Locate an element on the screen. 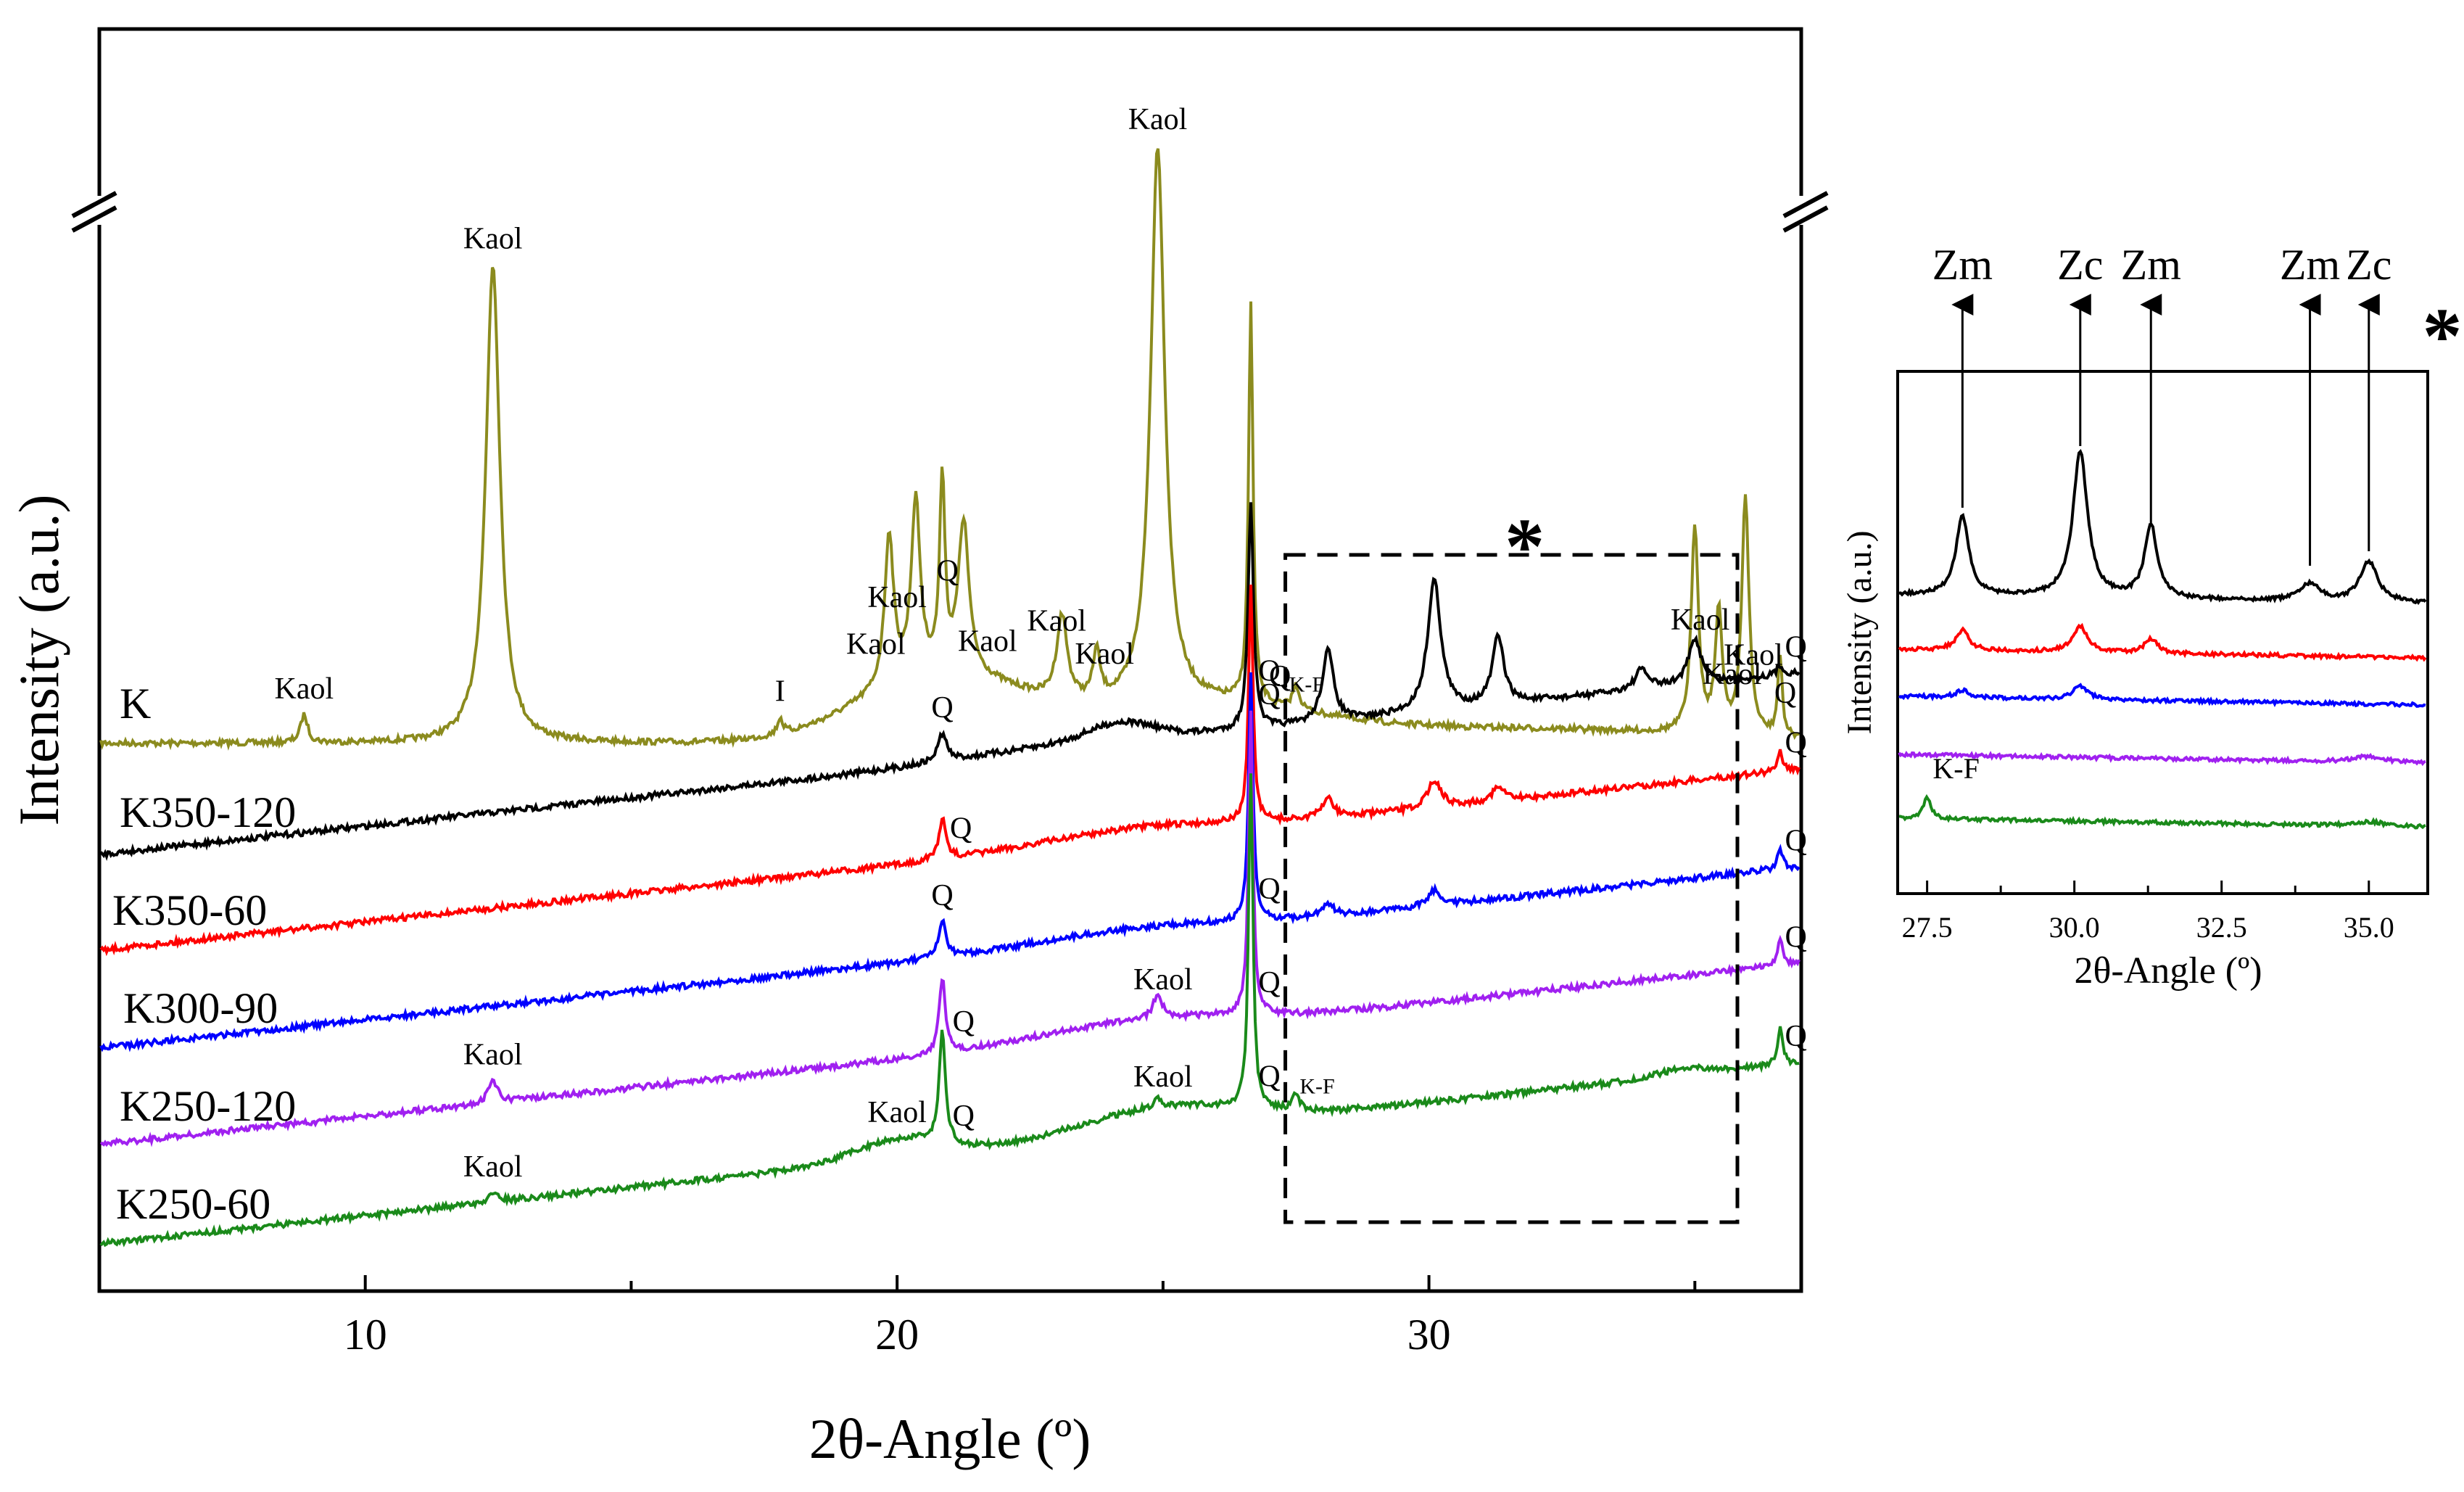 The image size is (2464, 1492). inset-marker: * is located at coordinates (2443, 336).